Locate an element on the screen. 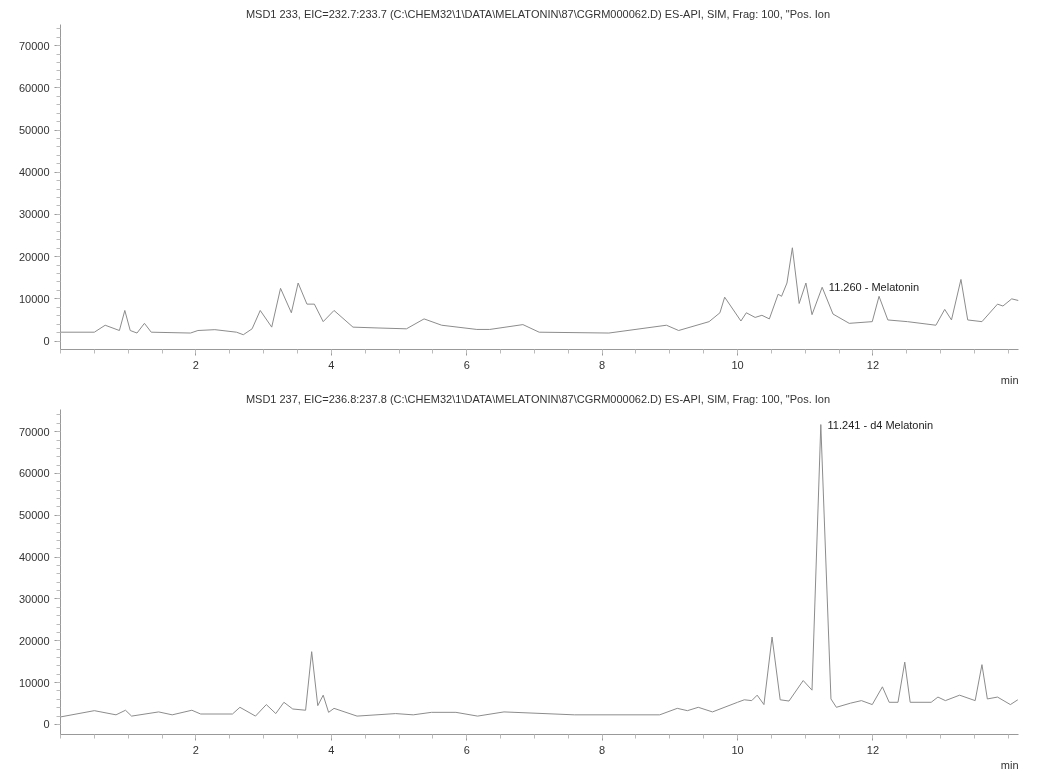 This screenshot has height=779, width=1037. chart-title: MSD1 233, EIC=232.7:233.7 (C:\CHEM32\1\DATA\MELATONIN\87\CGRM000062.D) ES-API, SIM, Frag: 100, "Pos. Ion is located at coordinates (538, 13).